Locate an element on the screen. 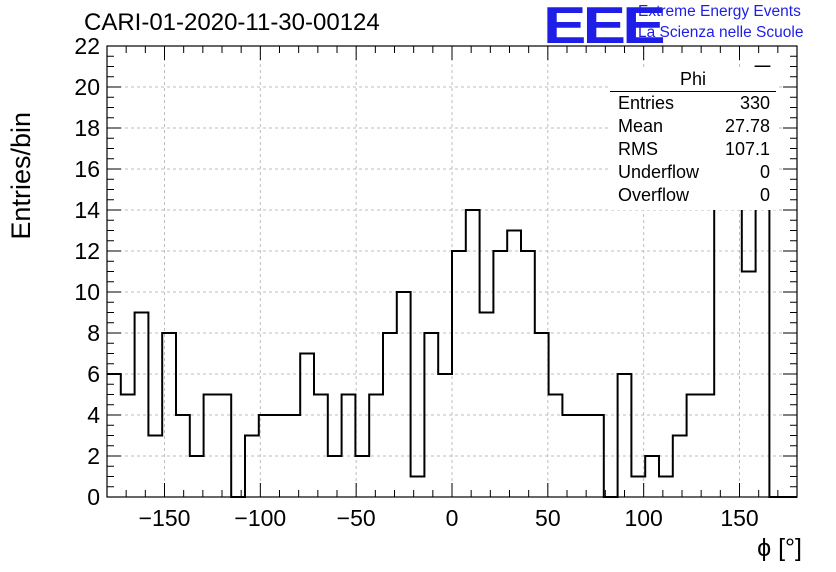 This screenshot has width=836, height=572. stats-title: Phi is located at coordinates (692, 79).